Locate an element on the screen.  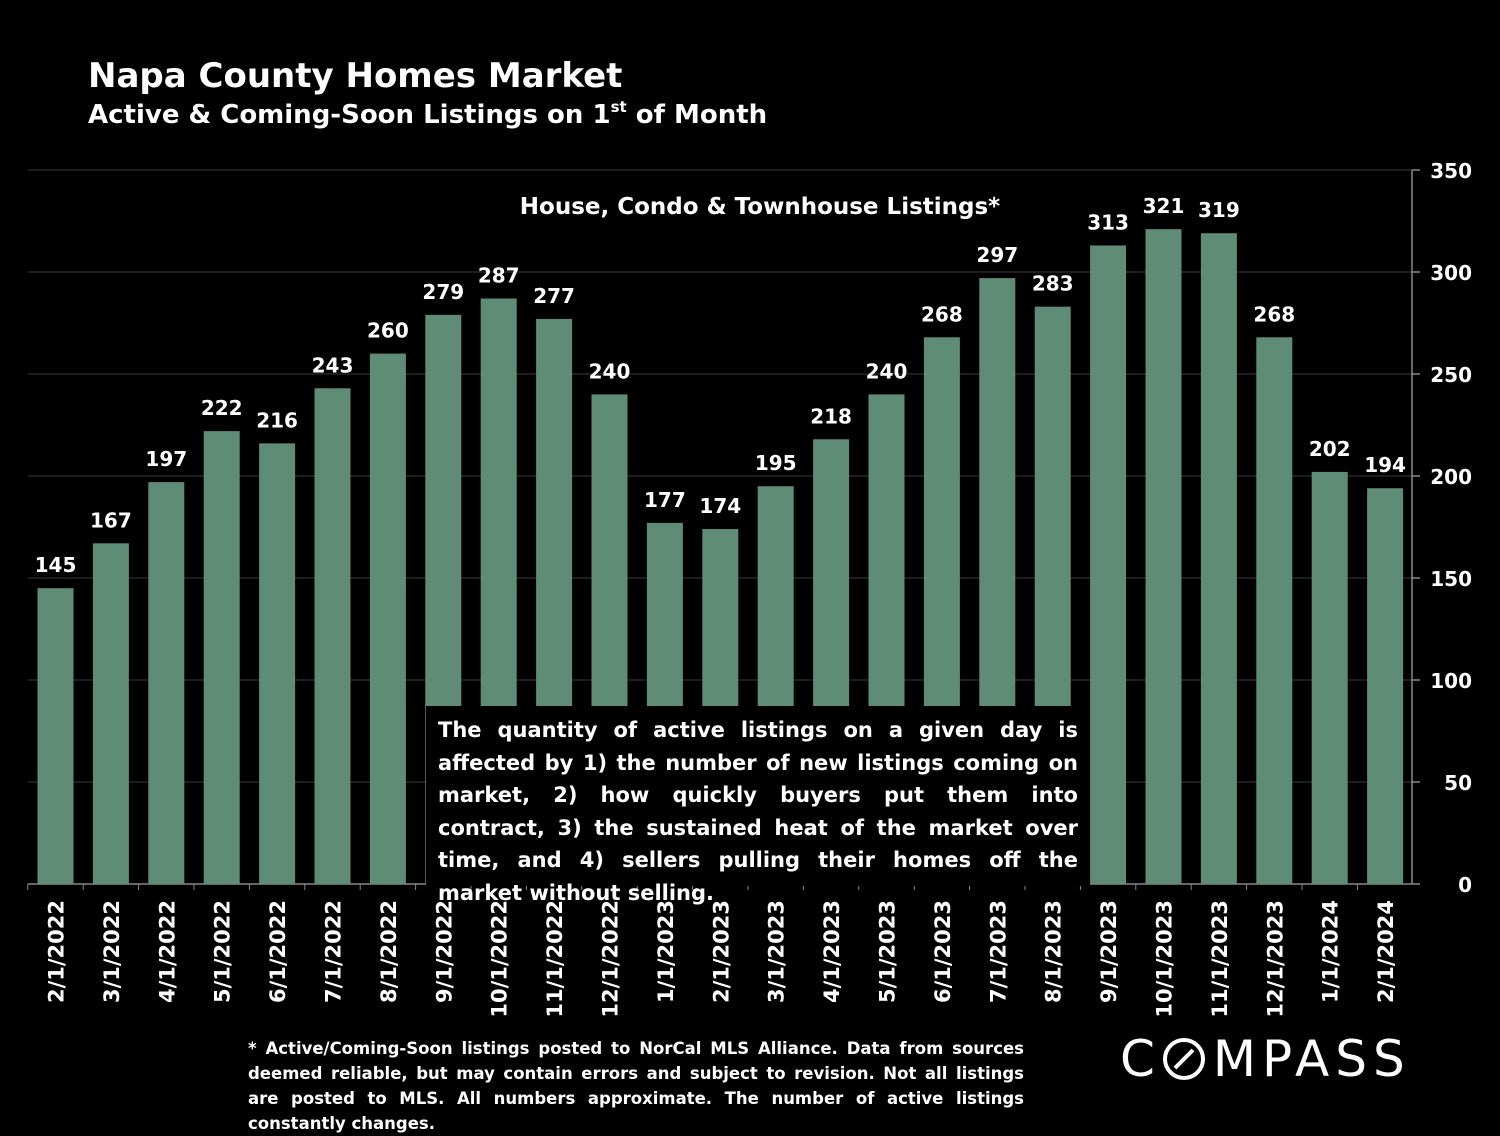
bar-value-label: 218 is located at coordinates (831, 416).